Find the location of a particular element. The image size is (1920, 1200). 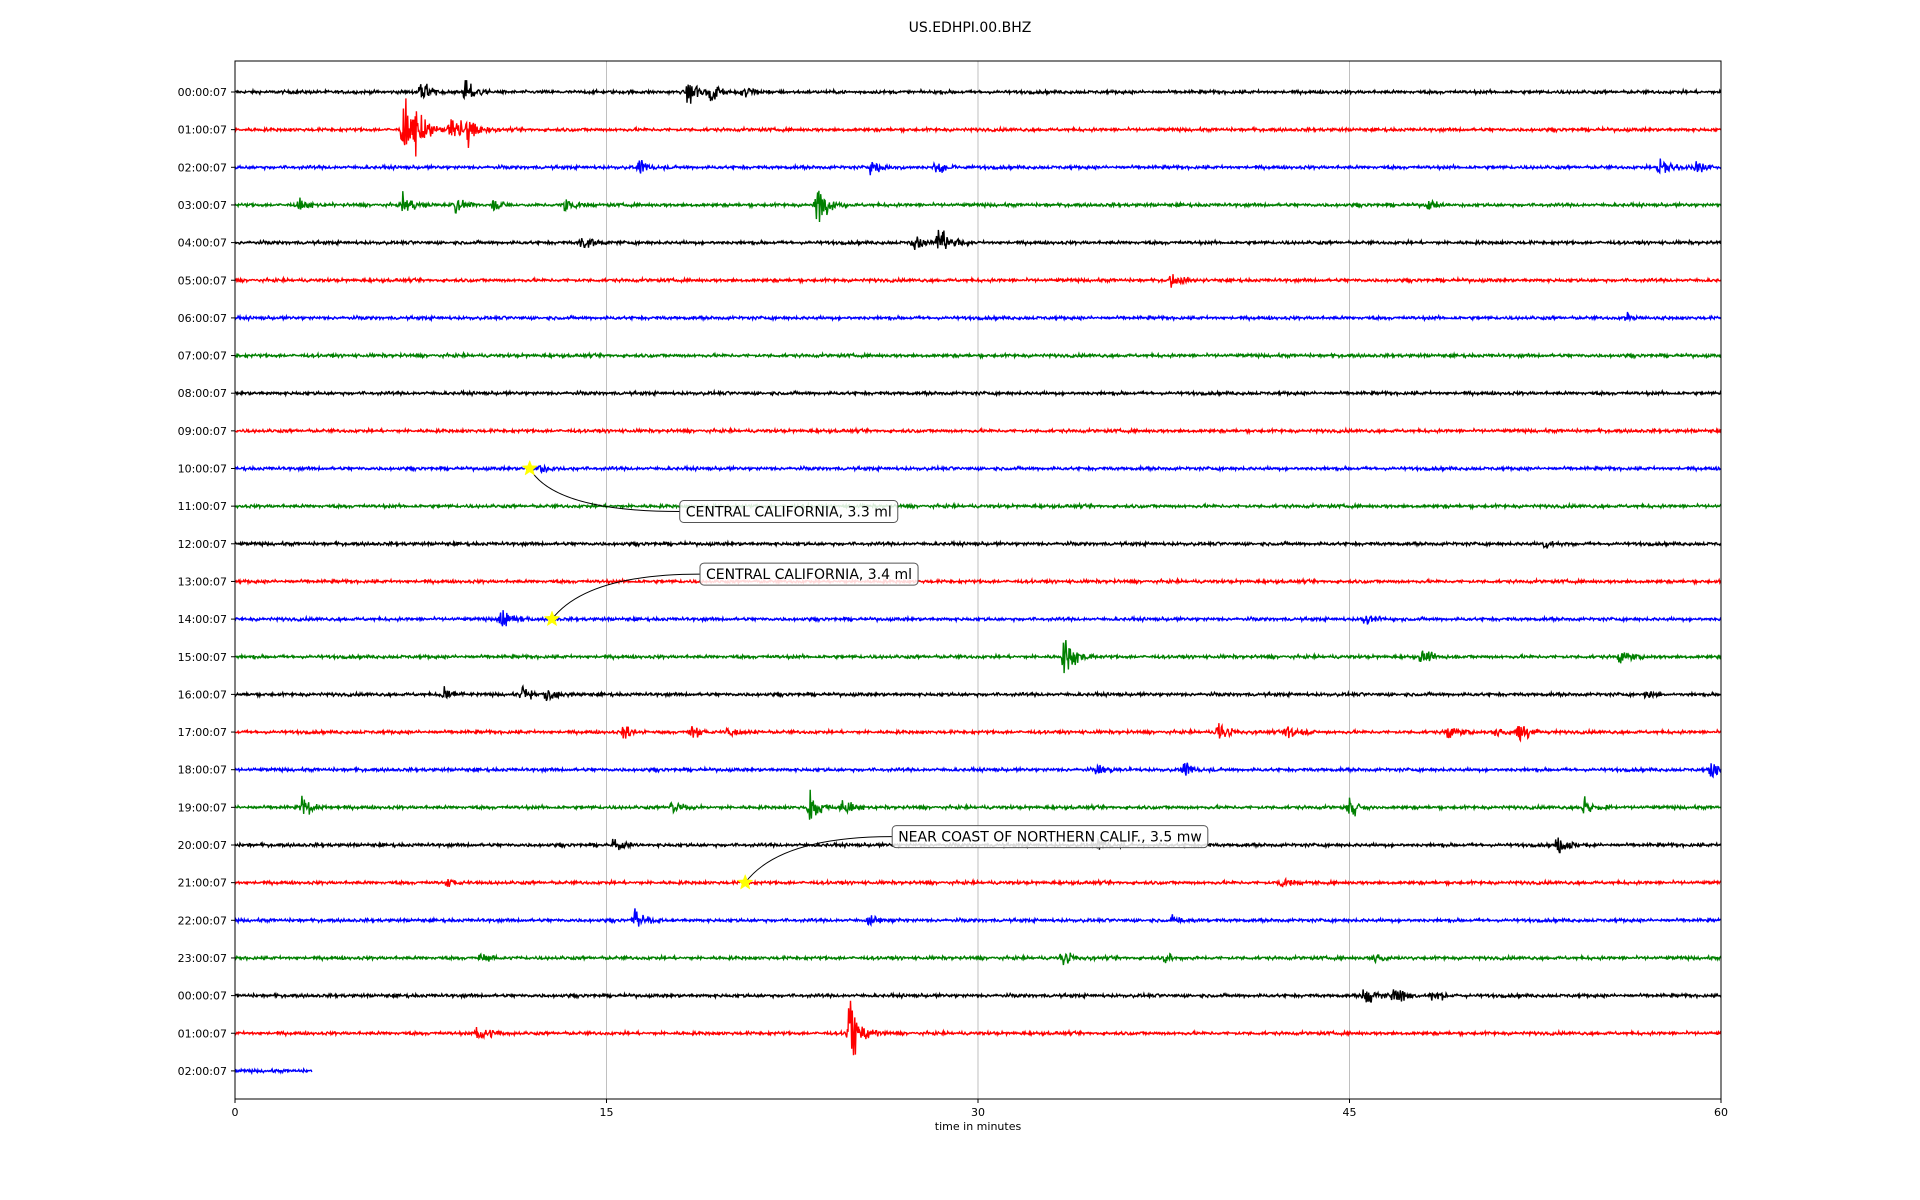

y-tick-label: 09:00:07 is located at coordinates (202, 431).